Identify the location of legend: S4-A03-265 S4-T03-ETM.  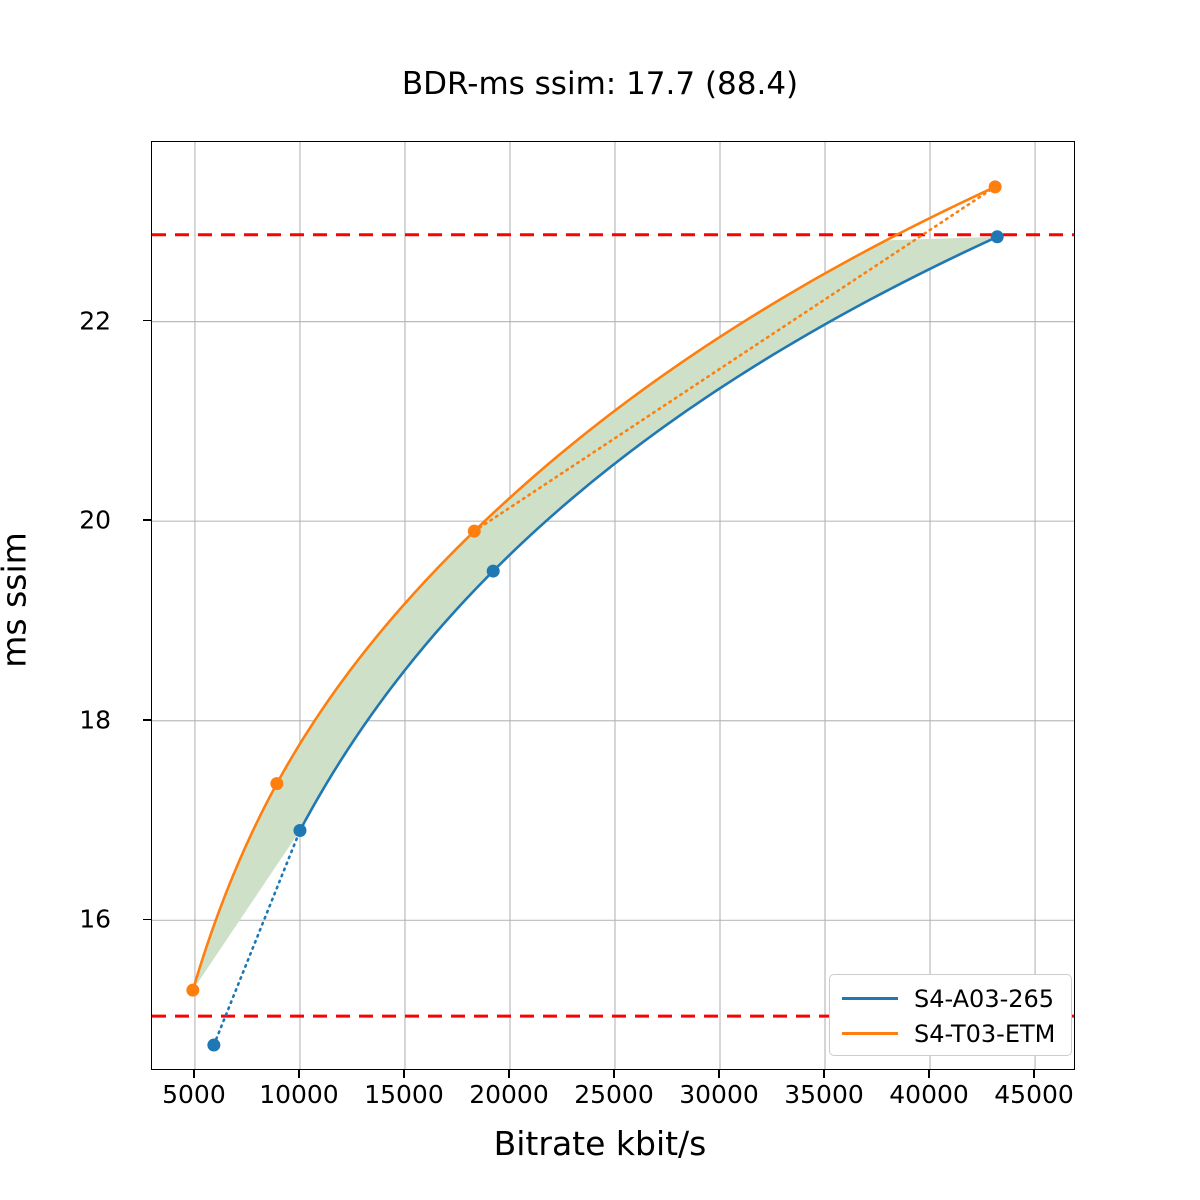
(950, 1015).